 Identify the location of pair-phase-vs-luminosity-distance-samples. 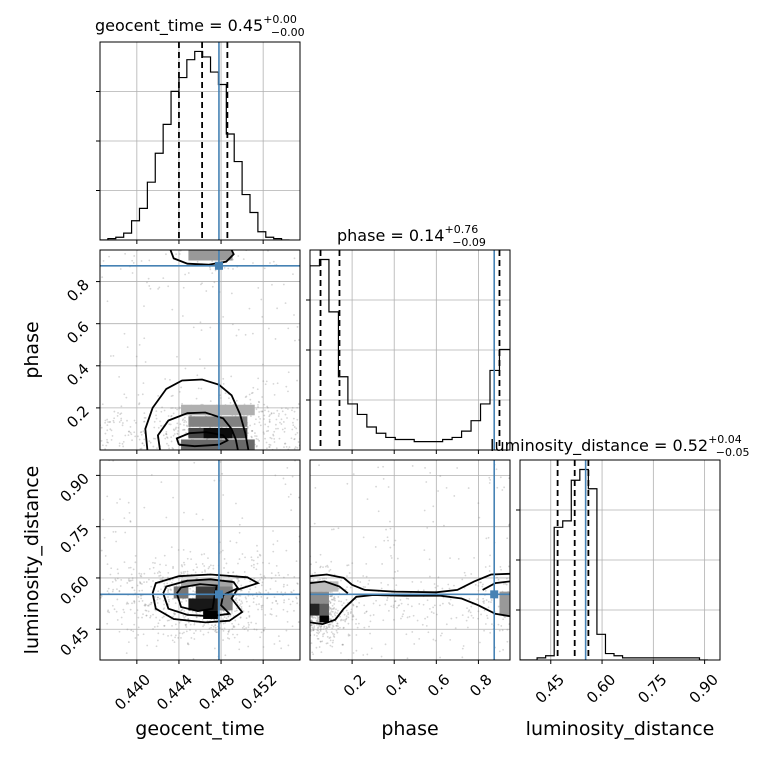
(400, 561).